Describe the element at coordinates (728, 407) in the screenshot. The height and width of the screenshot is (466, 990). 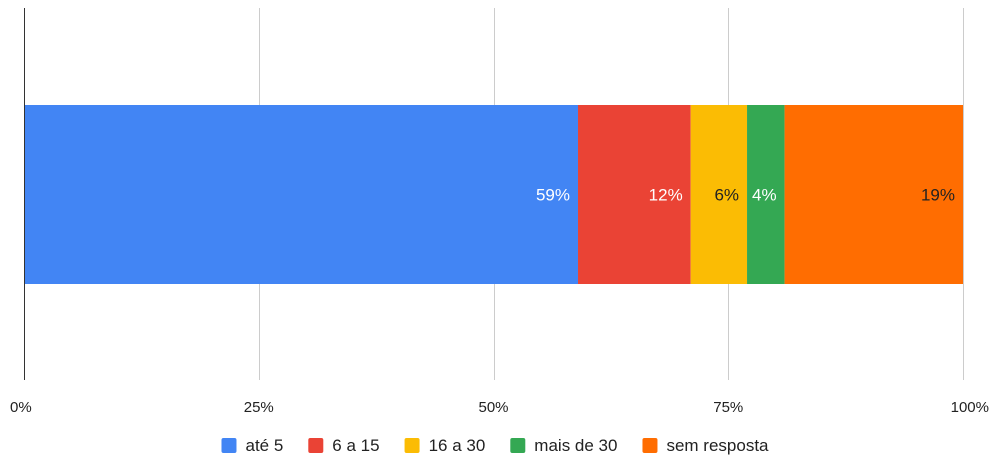
I see `x-tick-label: 75%` at that location.